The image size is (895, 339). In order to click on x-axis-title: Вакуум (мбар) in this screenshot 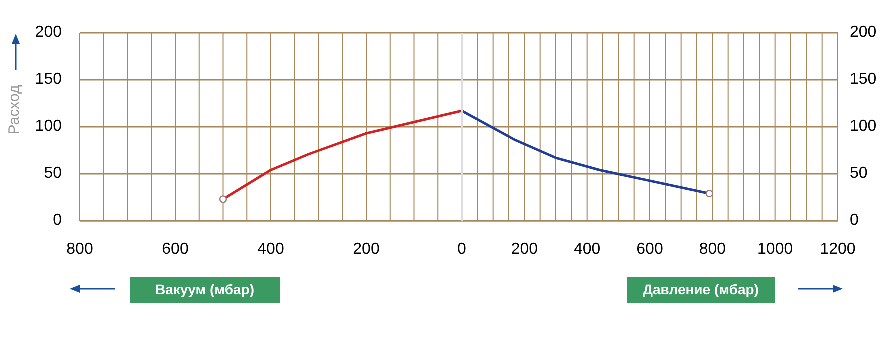, I will do `click(205, 290)`.